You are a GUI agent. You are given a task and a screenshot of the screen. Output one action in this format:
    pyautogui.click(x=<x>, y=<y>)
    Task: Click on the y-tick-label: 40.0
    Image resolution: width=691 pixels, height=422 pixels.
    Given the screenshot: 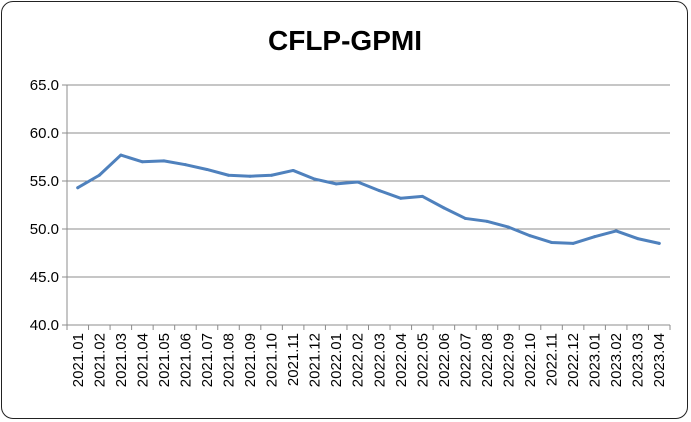 What is the action you would take?
    pyautogui.click(x=44, y=325)
    